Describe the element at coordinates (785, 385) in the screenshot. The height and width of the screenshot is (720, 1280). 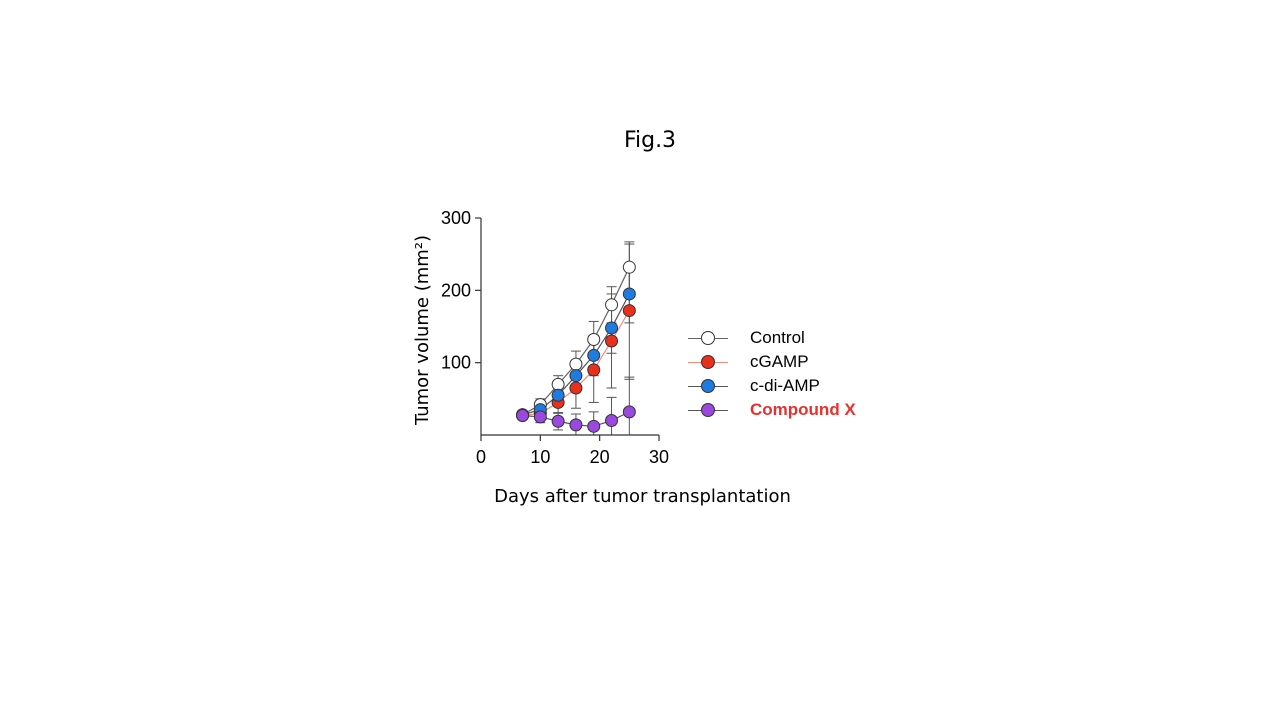
I see `legend-label: c-di-AMP` at that location.